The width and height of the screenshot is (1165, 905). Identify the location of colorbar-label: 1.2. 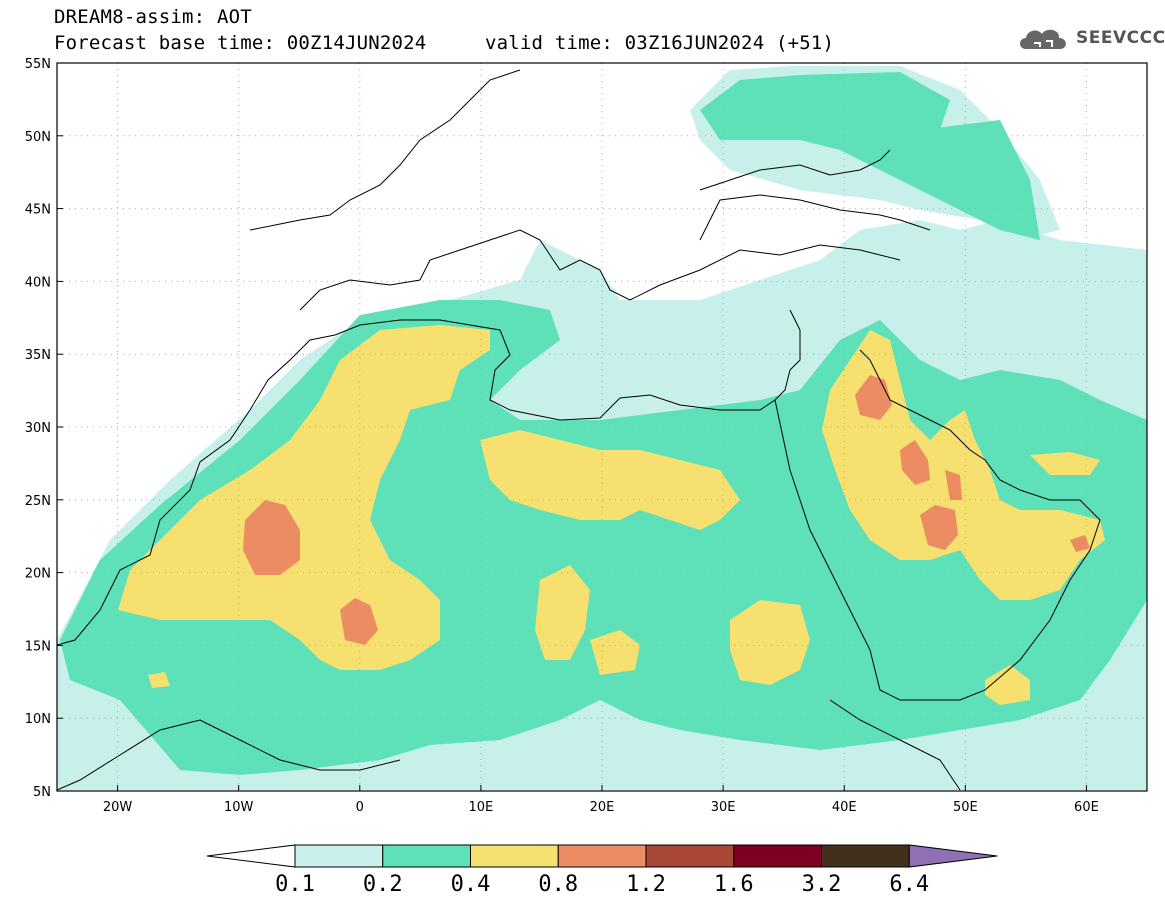
(646, 884).